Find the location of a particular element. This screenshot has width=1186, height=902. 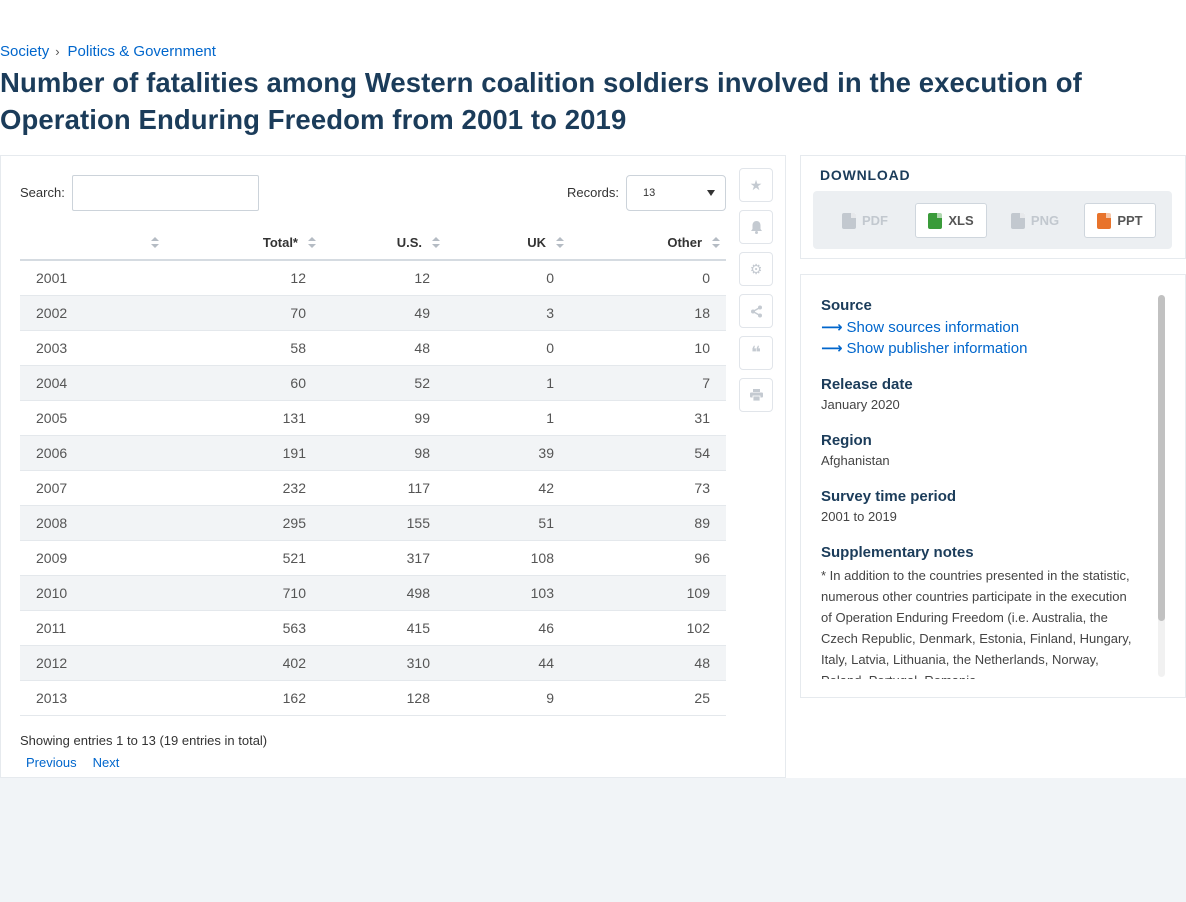

cell-total: 162 is located at coordinates (243, 698).